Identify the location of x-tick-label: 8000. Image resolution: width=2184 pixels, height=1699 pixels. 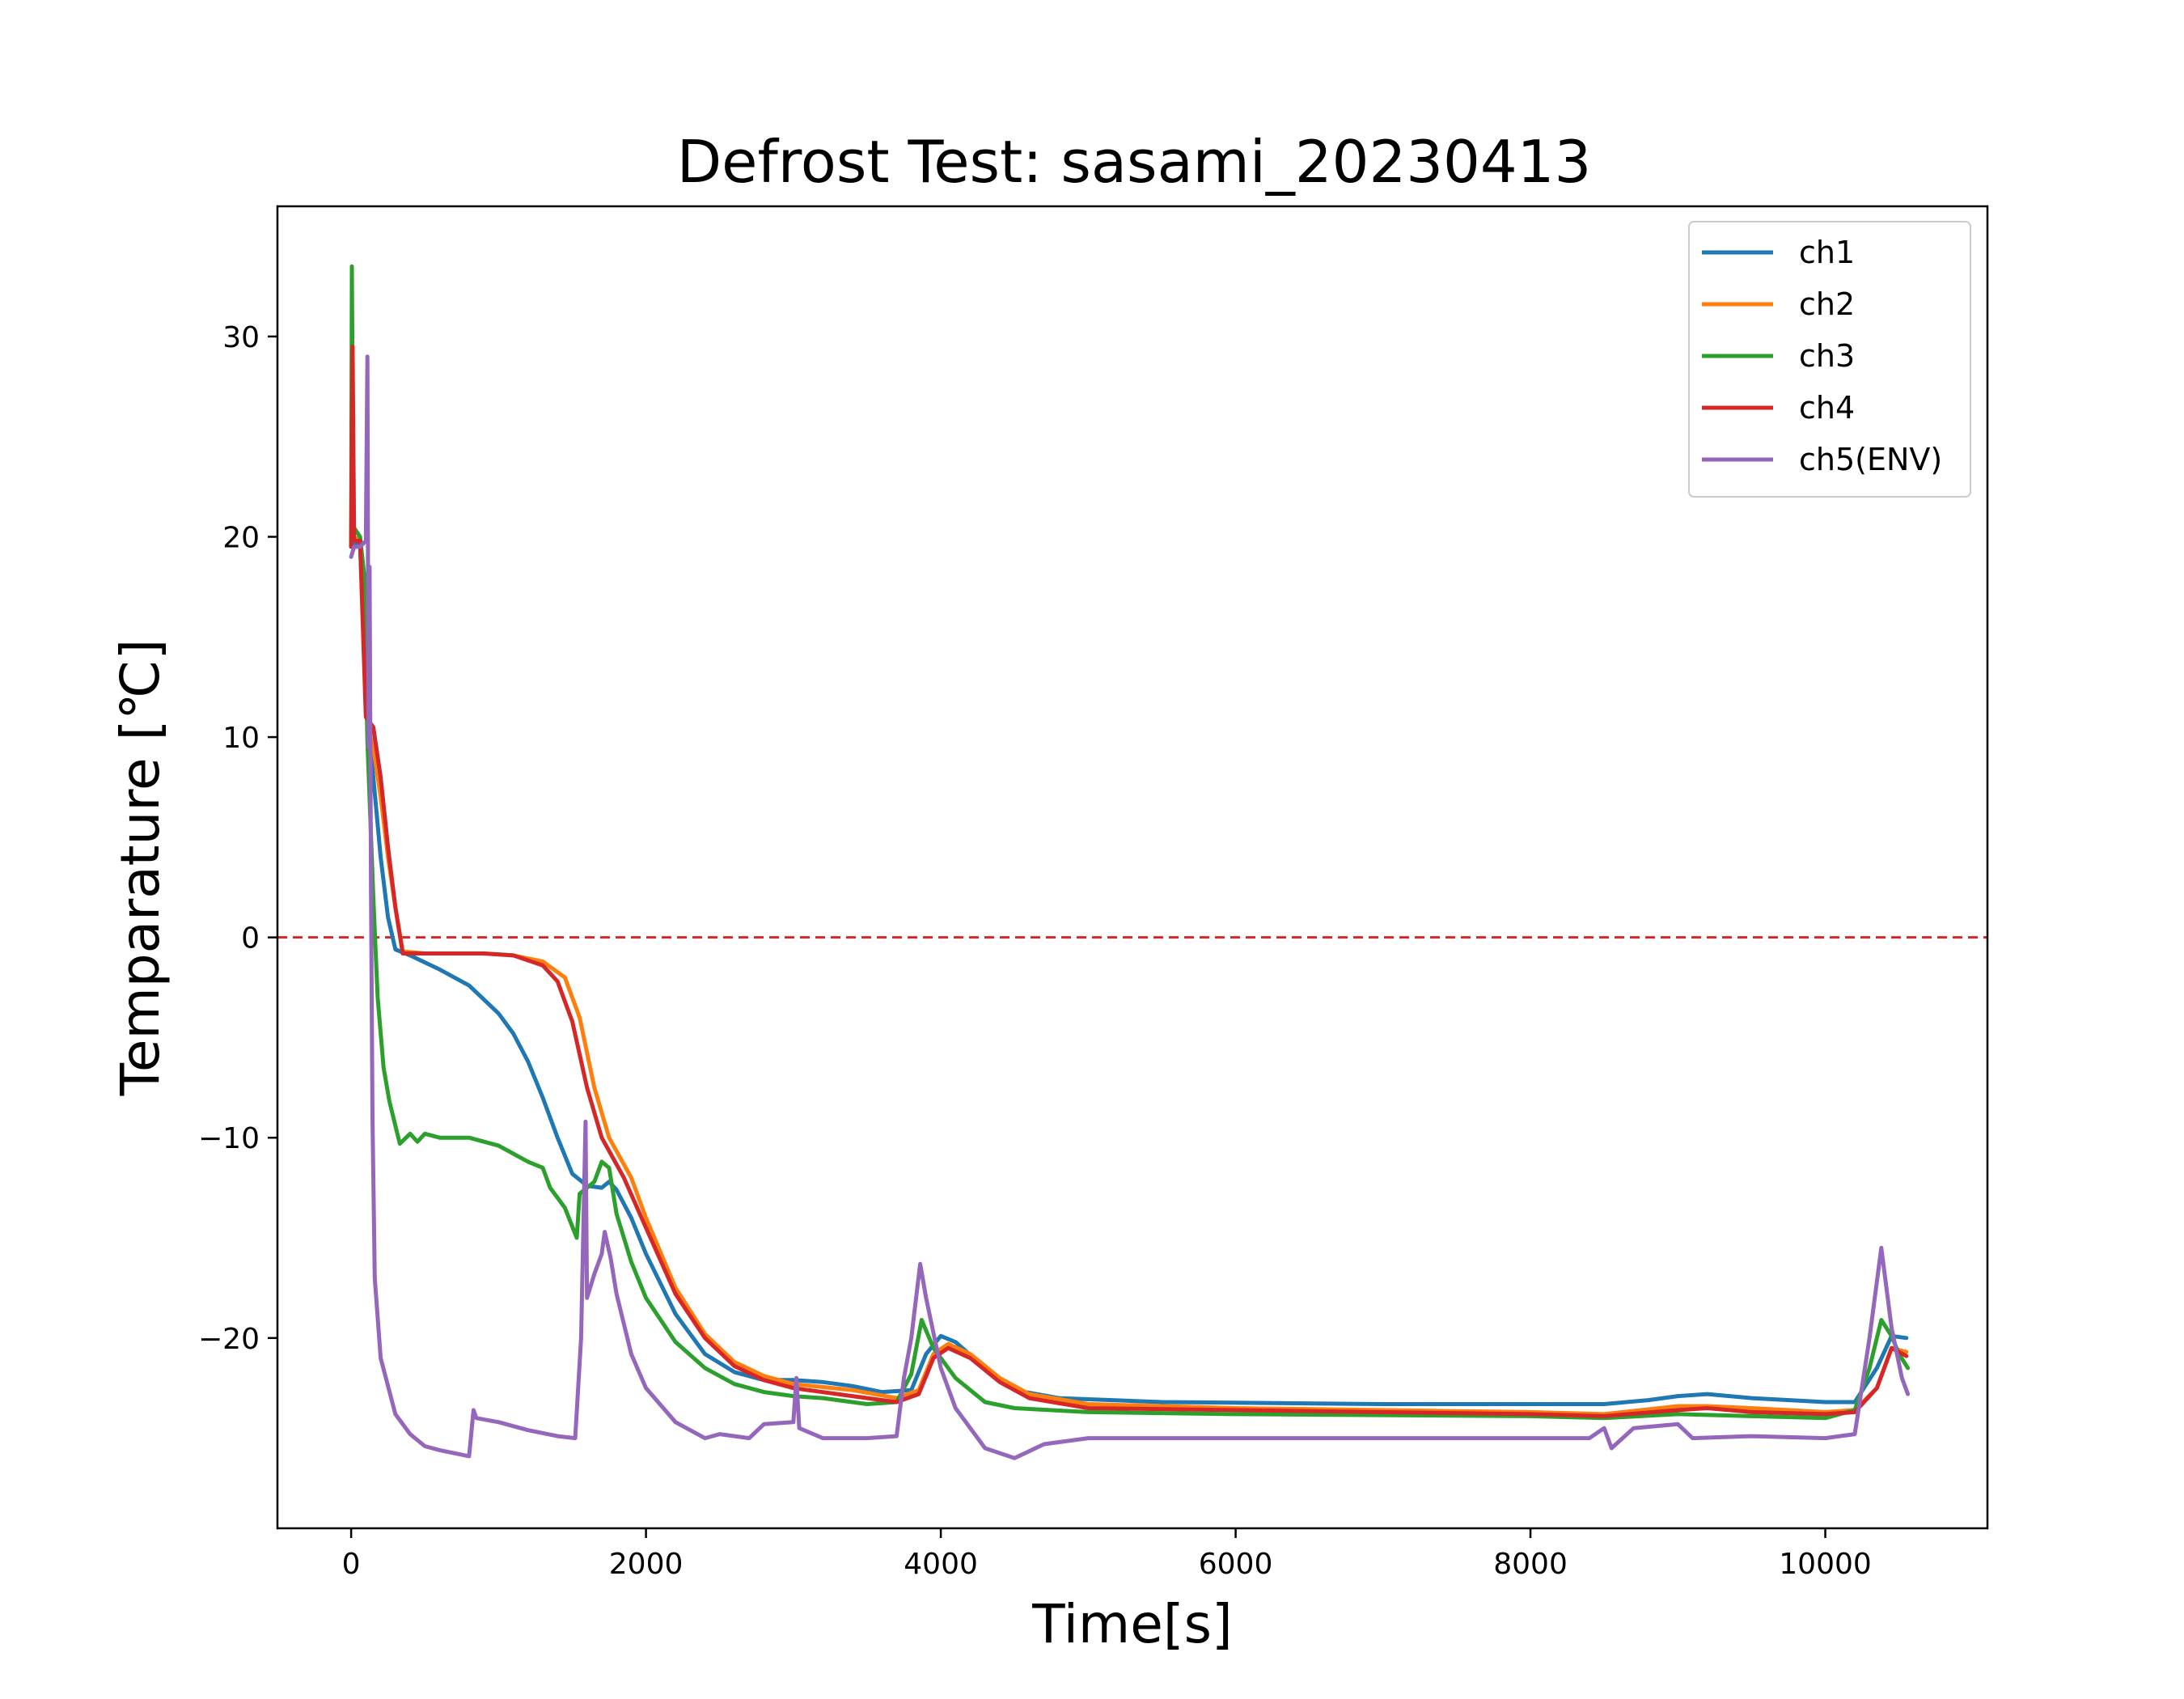
(1530, 1564).